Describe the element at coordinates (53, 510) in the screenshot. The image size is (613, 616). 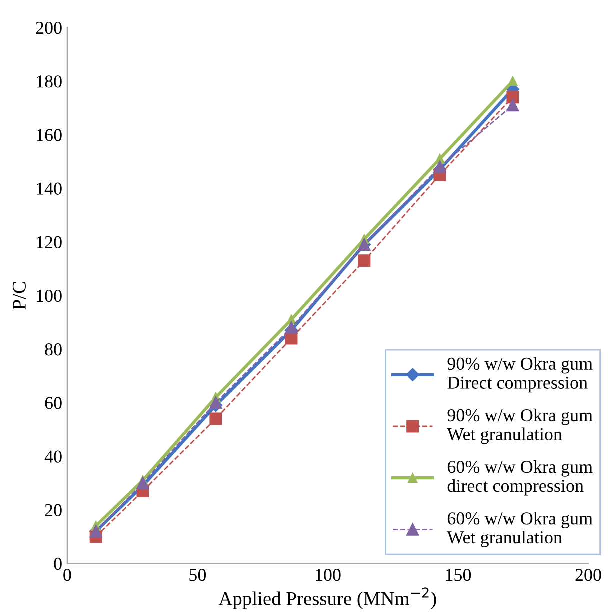
I see `y-tick-label: 20` at that location.